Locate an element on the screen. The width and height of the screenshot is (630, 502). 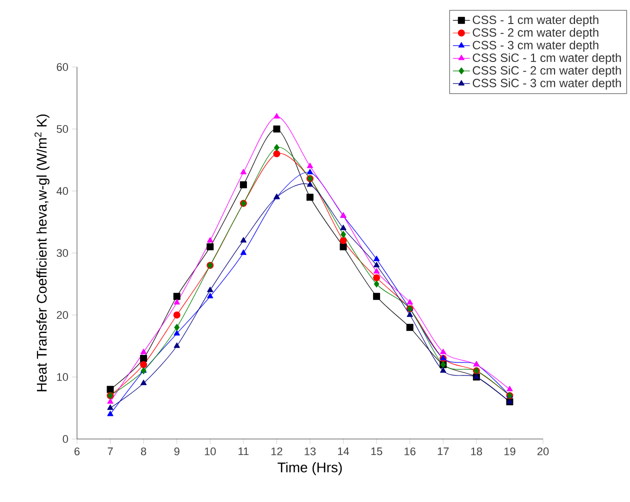
x-tick-label: 20 is located at coordinates (543, 452).